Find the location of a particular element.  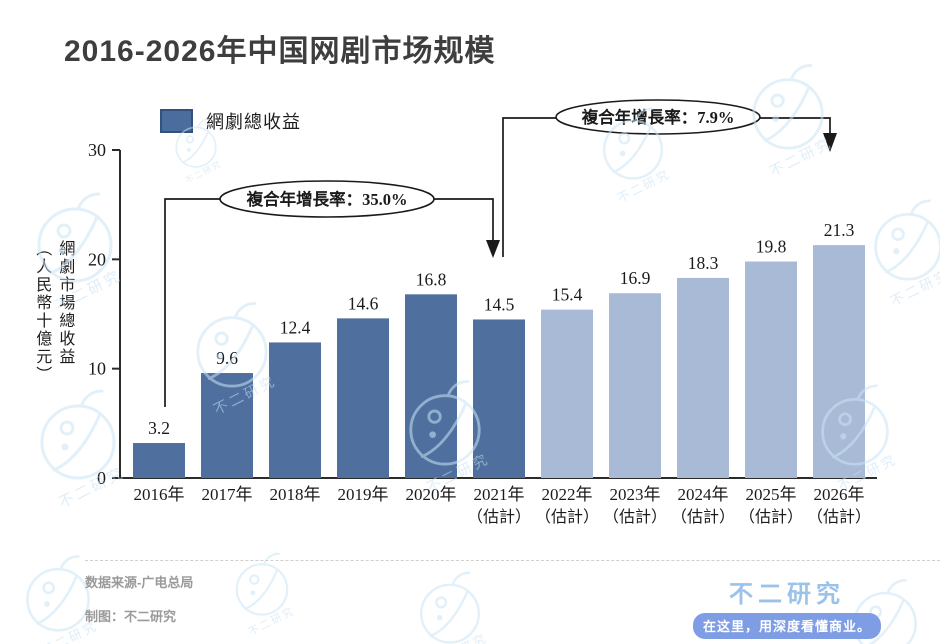

brand-footer: 不二研究 在这里，用深度看懂商业。 is located at coordinates (786, 606).